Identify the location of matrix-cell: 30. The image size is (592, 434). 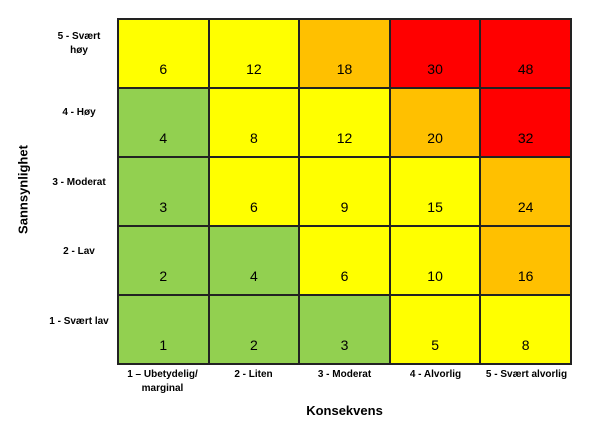
(435, 53).